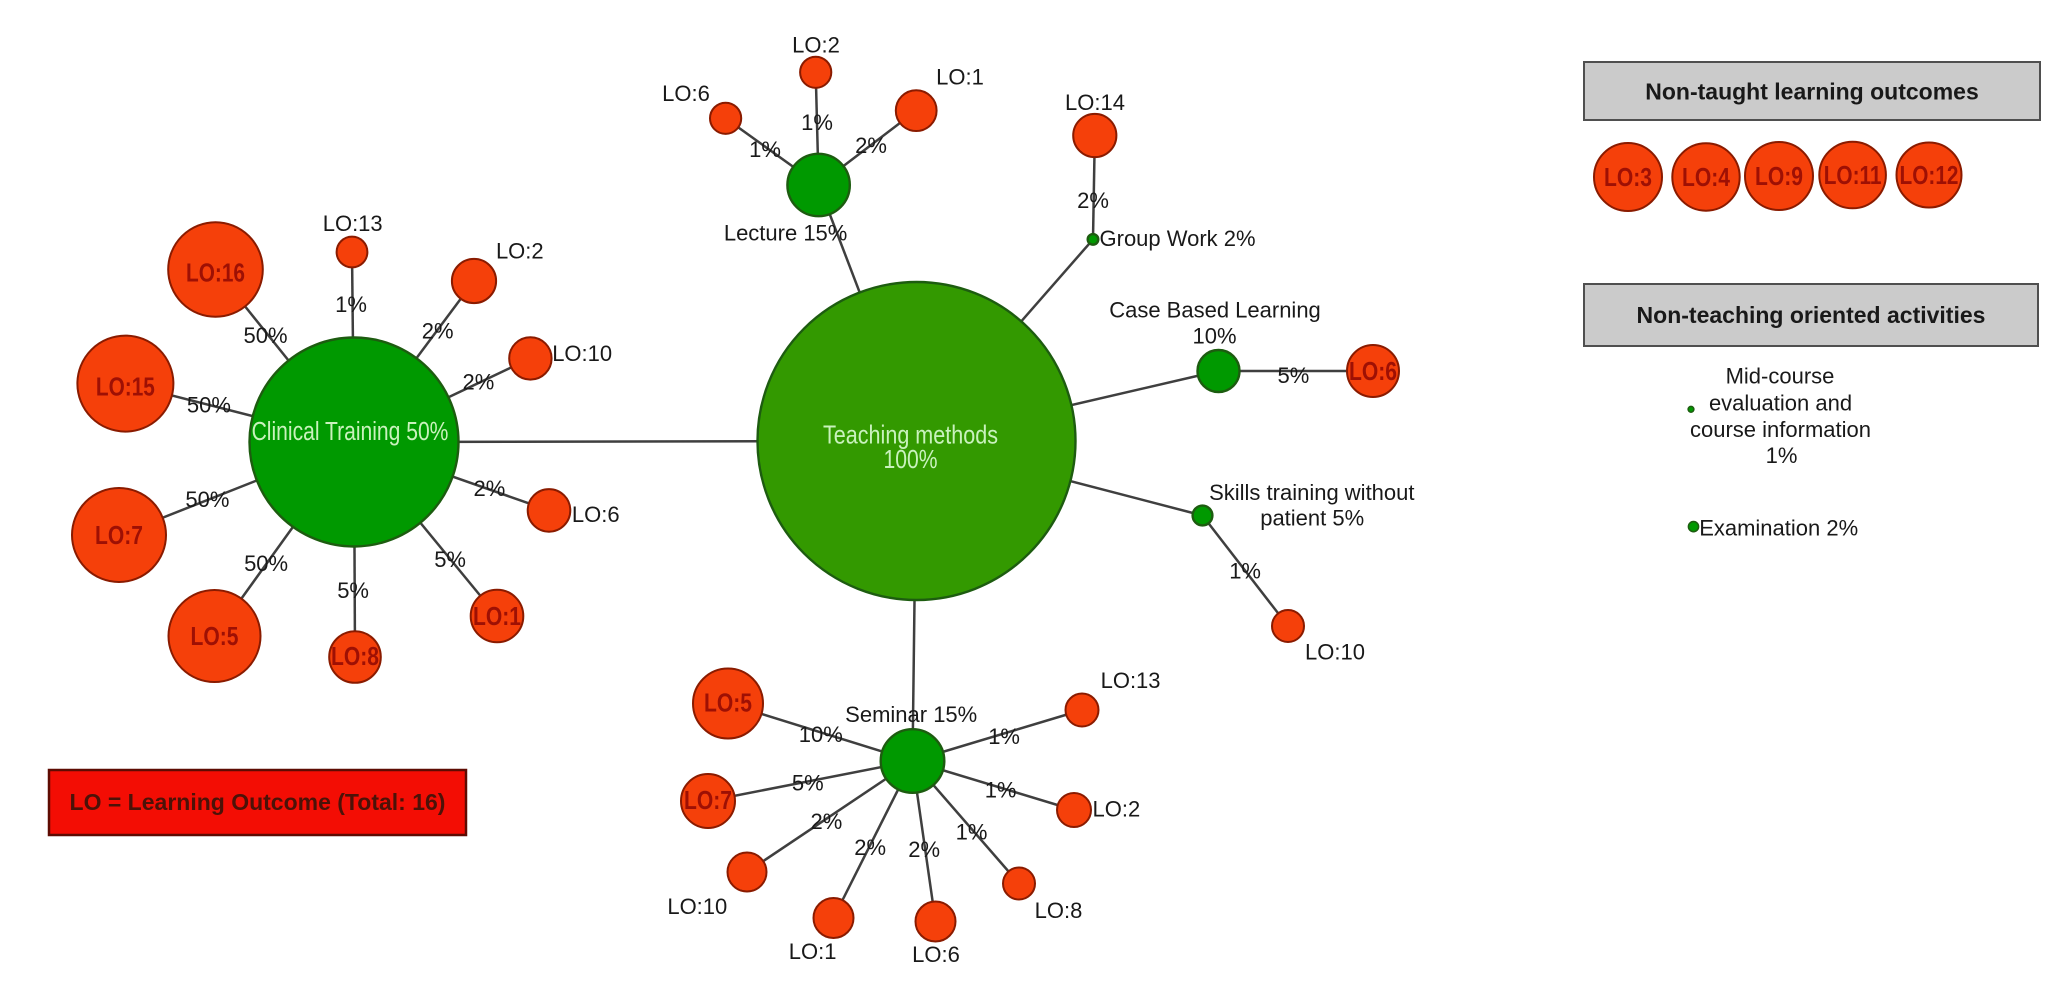  Describe the element at coordinates (911, 460) in the screenshot. I see `svg-text: 100%` at that location.